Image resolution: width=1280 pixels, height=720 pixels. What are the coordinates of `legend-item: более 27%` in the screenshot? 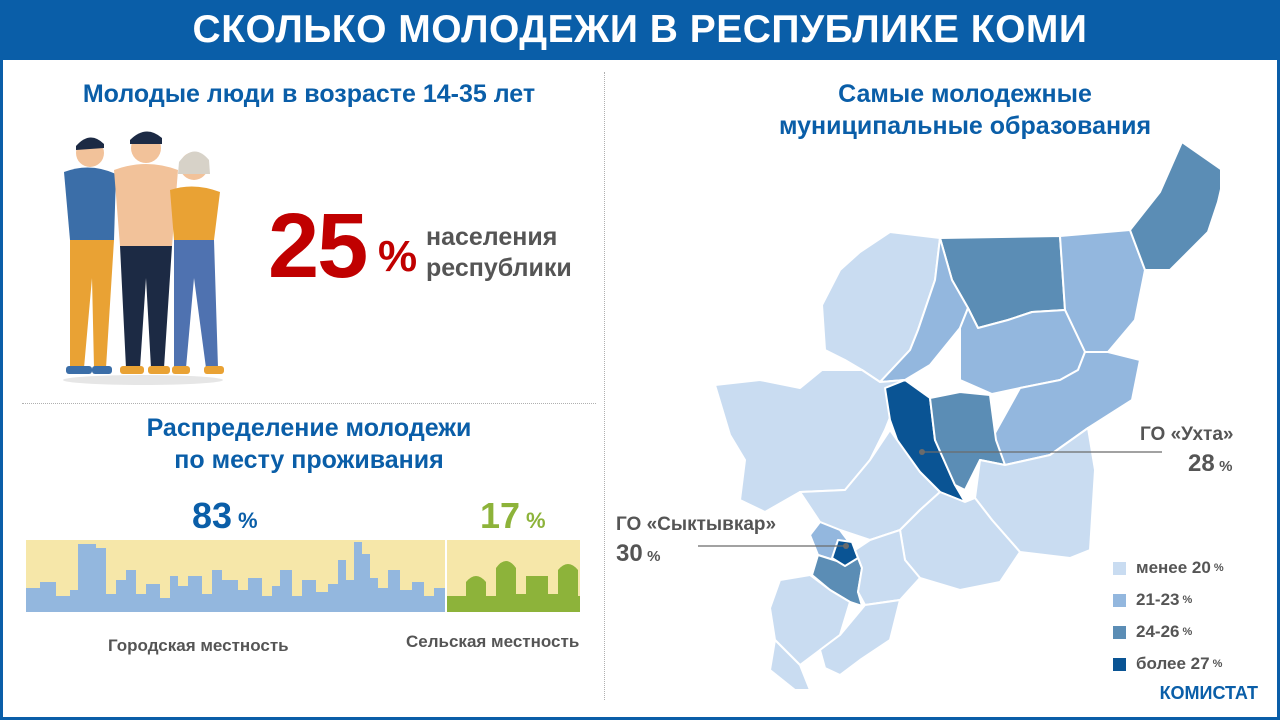 It's located at (1168, 664).